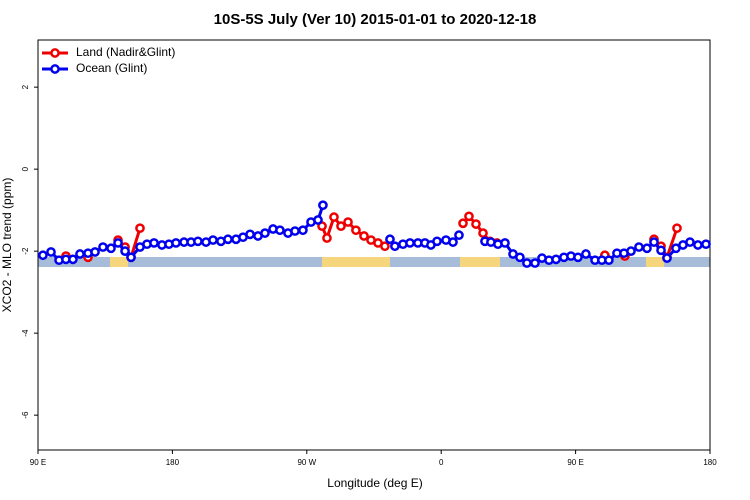  What do you see at coordinates (25, 415) in the screenshot?
I see `y-tick-label: -6` at bounding box center [25, 415].